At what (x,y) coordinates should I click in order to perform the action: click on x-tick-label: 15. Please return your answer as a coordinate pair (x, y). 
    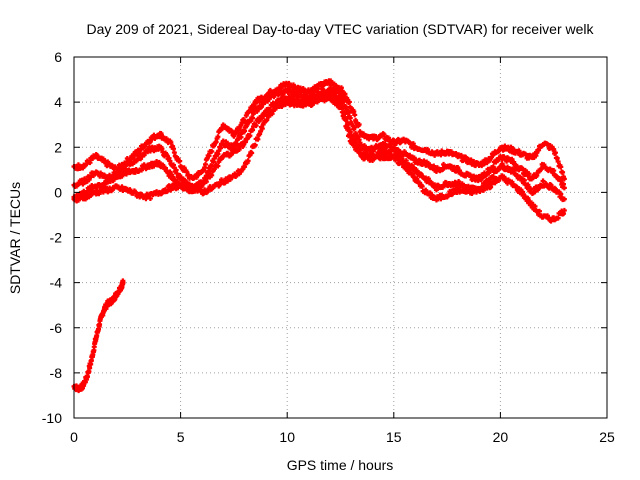
    Looking at the image, I should click on (394, 437).